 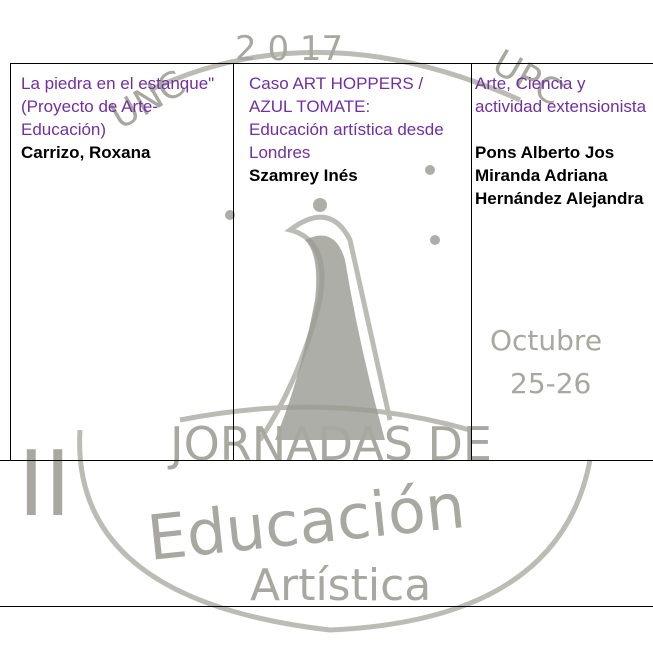 I want to click on watermark-text: JORNADAS DE, so click(x=329, y=444).